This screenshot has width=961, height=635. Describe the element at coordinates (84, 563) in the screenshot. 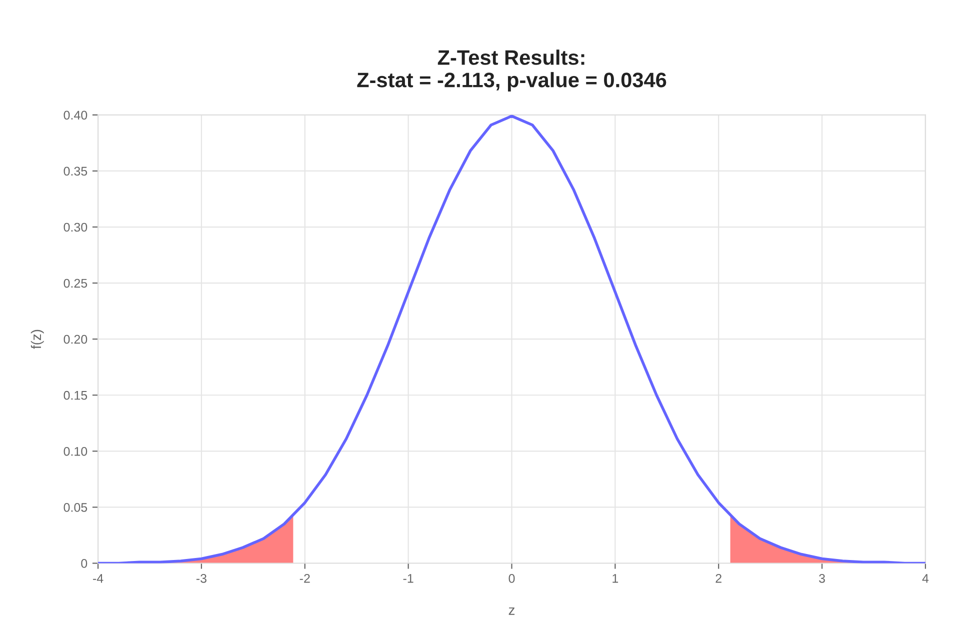

I see `y-tick-label: 0` at that location.